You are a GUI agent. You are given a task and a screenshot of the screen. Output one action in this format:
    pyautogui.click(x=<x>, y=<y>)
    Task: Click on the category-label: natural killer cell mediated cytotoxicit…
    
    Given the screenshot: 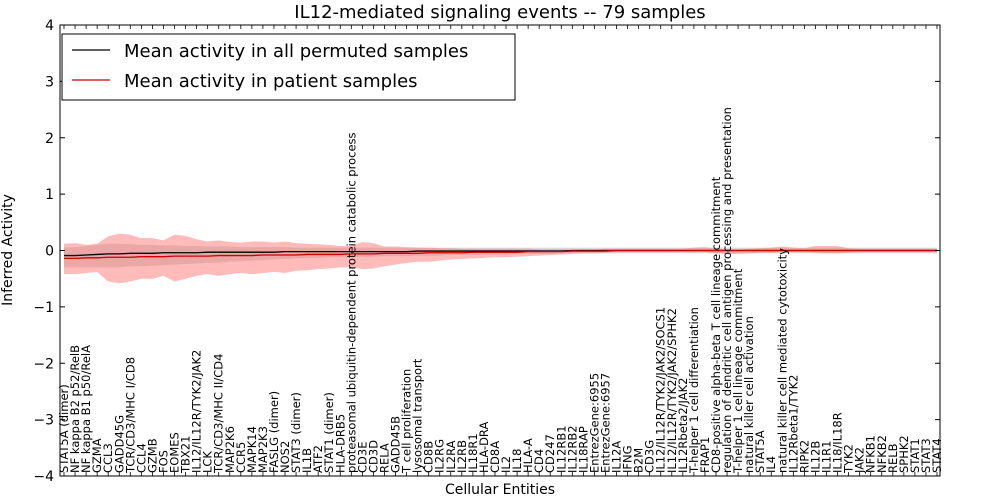 What is the action you would take?
    pyautogui.click(x=782, y=360)
    